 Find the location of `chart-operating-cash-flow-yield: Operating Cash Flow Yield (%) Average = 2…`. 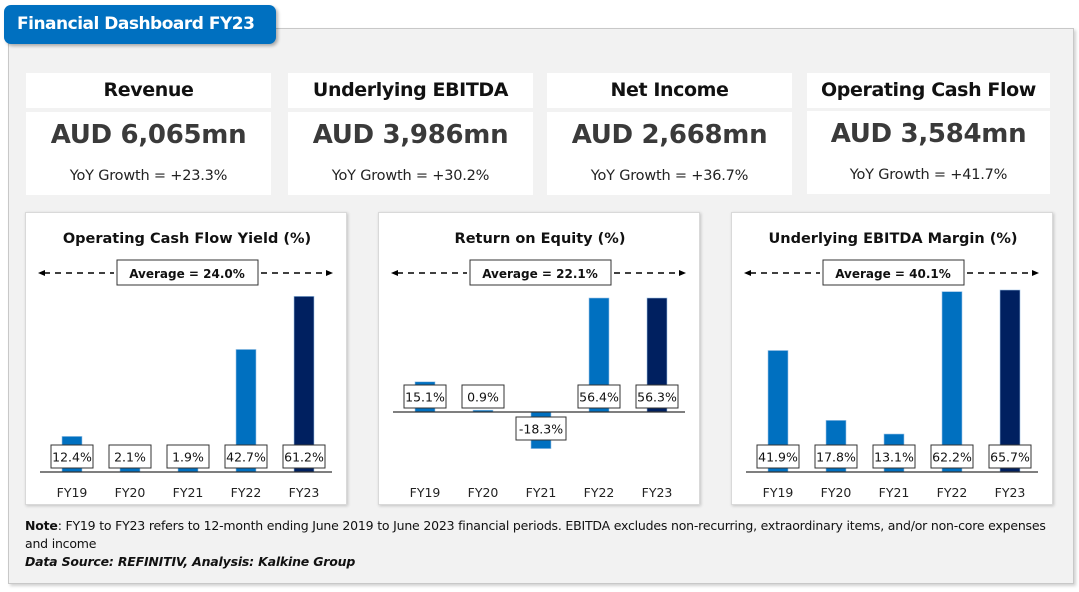

chart-operating-cash-flow-yield: Operating Cash Flow Yield (%) Average = 2… is located at coordinates (186, 358).